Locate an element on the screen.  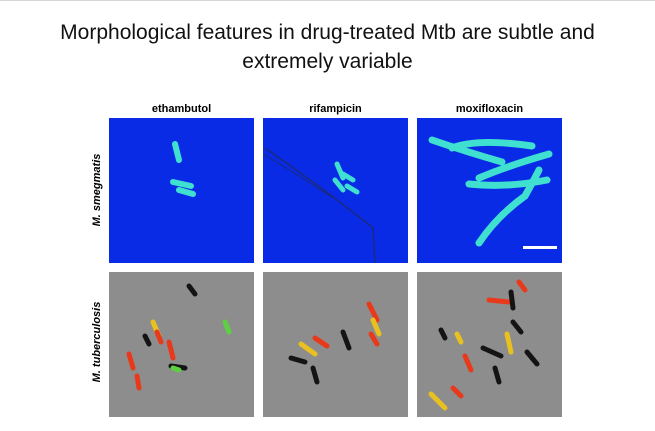
column-label-ethambutol: ethambutol is located at coordinates (181, 109).